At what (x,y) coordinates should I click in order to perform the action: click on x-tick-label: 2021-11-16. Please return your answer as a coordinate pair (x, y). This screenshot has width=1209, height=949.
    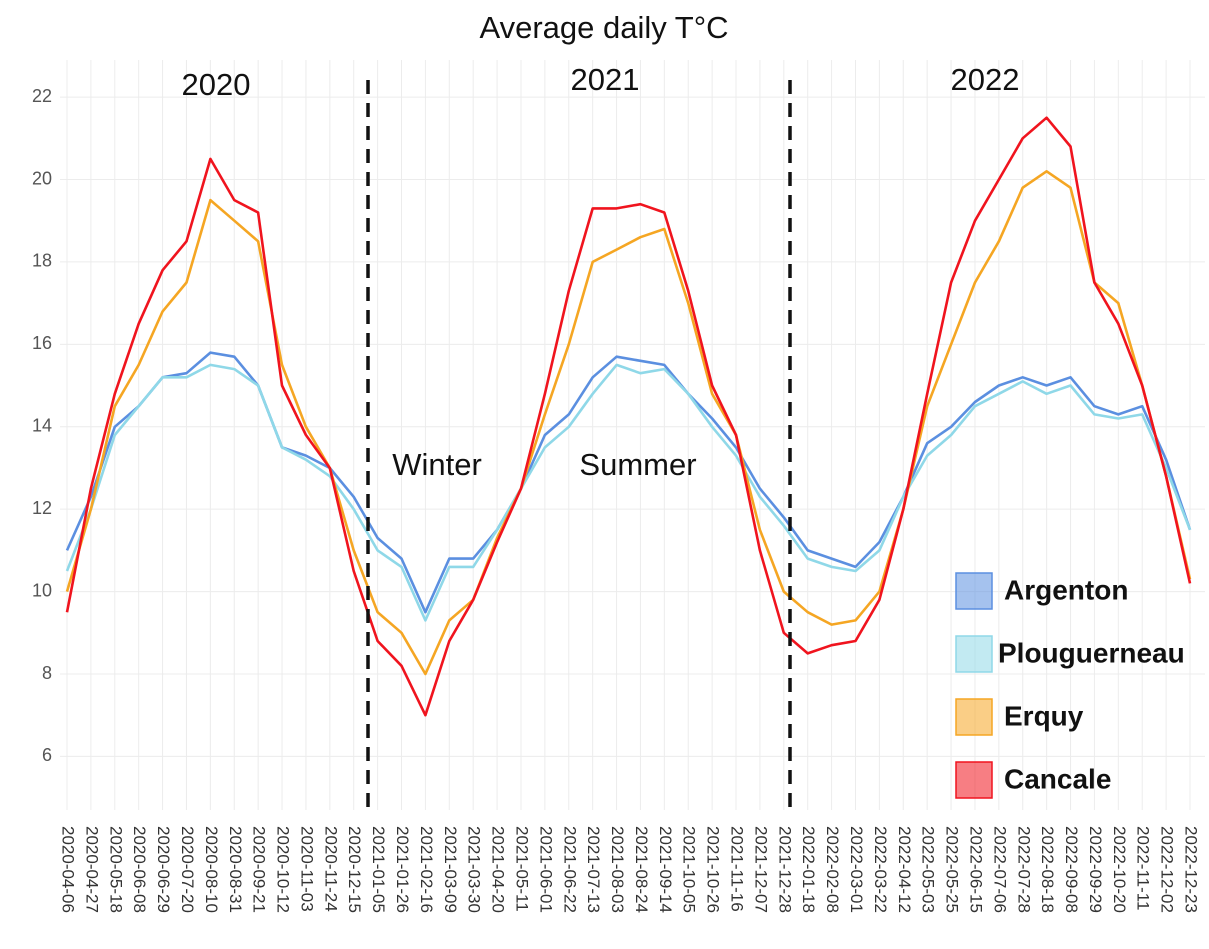
    Looking at the image, I should click on (737, 869).